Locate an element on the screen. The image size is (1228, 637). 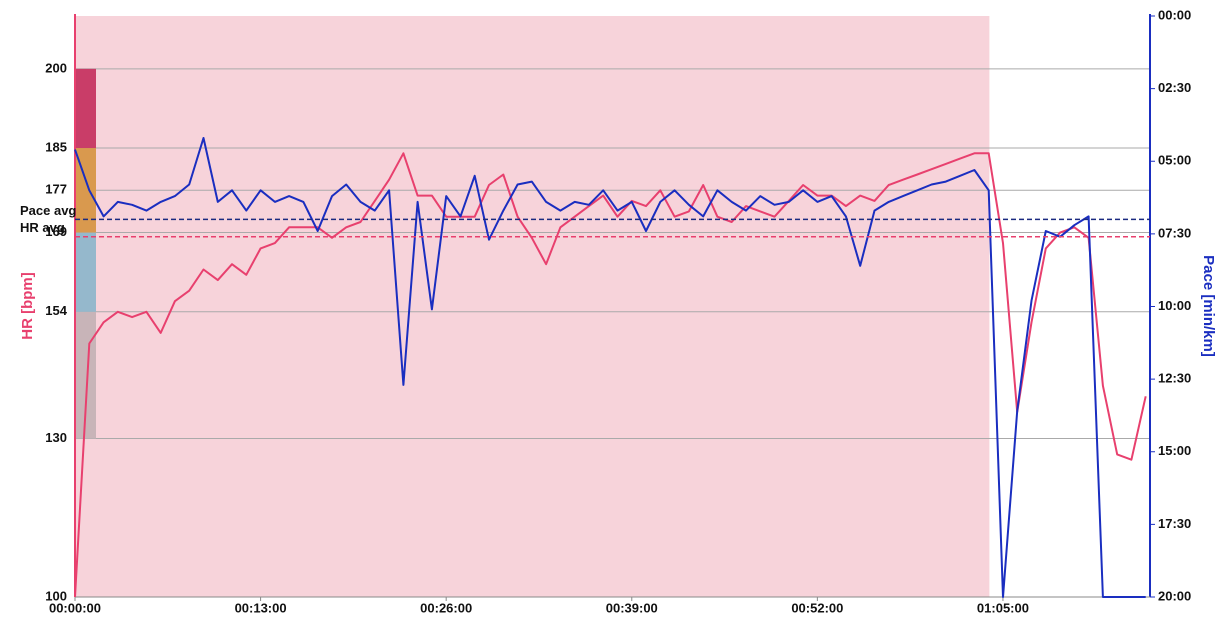
y2-tick-label: 05:00 is located at coordinates (1174, 160).